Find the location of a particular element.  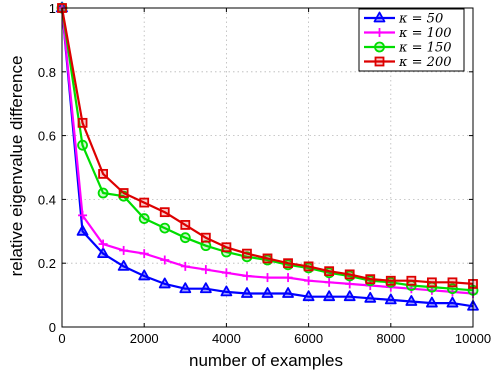

legend-entry: κ = 50 is located at coordinates (403, 19).